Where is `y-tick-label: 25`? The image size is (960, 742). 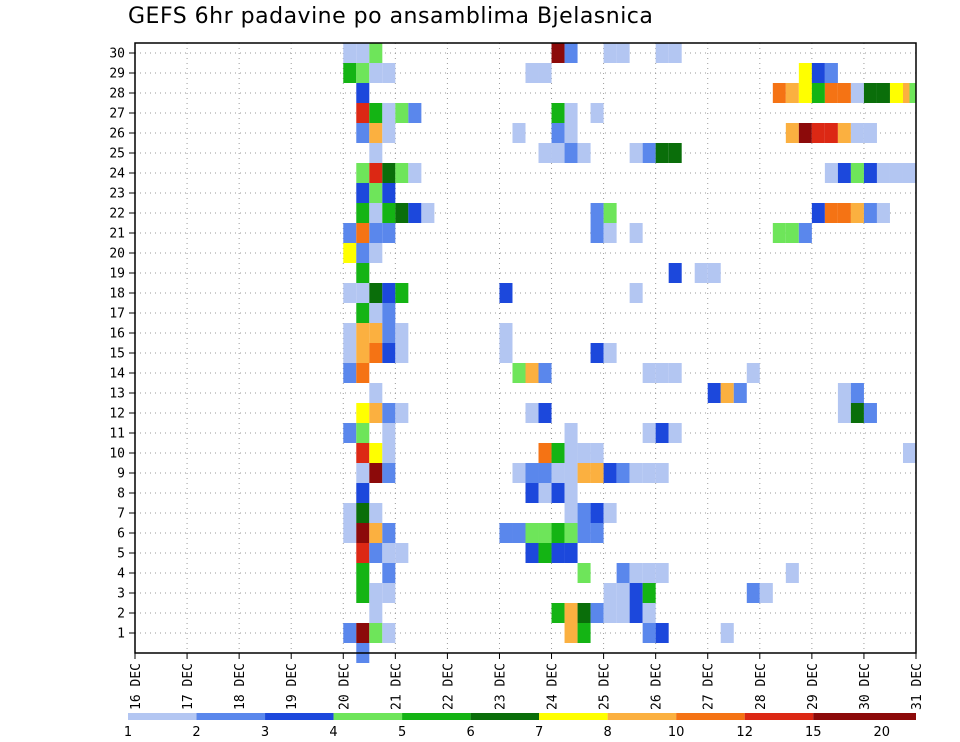
y-tick-label: 25 is located at coordinates (117, 154).